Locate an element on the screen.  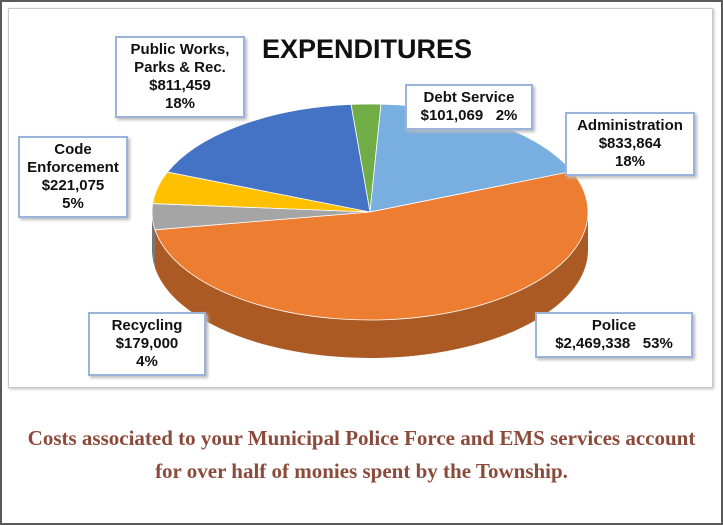
label-value: $179,000 is located at coordinates (147, 343).